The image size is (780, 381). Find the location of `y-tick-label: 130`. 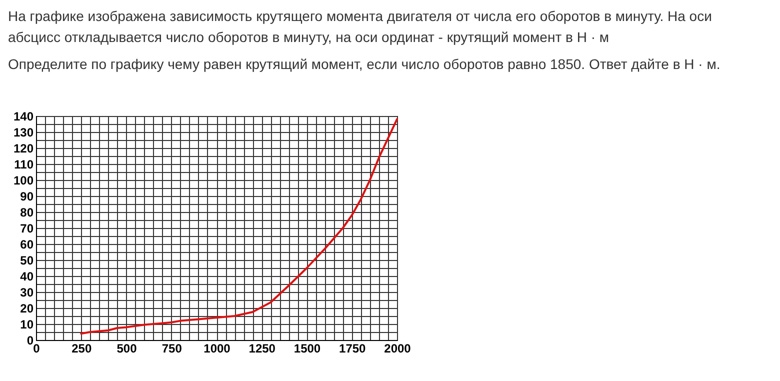

y-tick-label: 130 is located at coordinates (23, 133).